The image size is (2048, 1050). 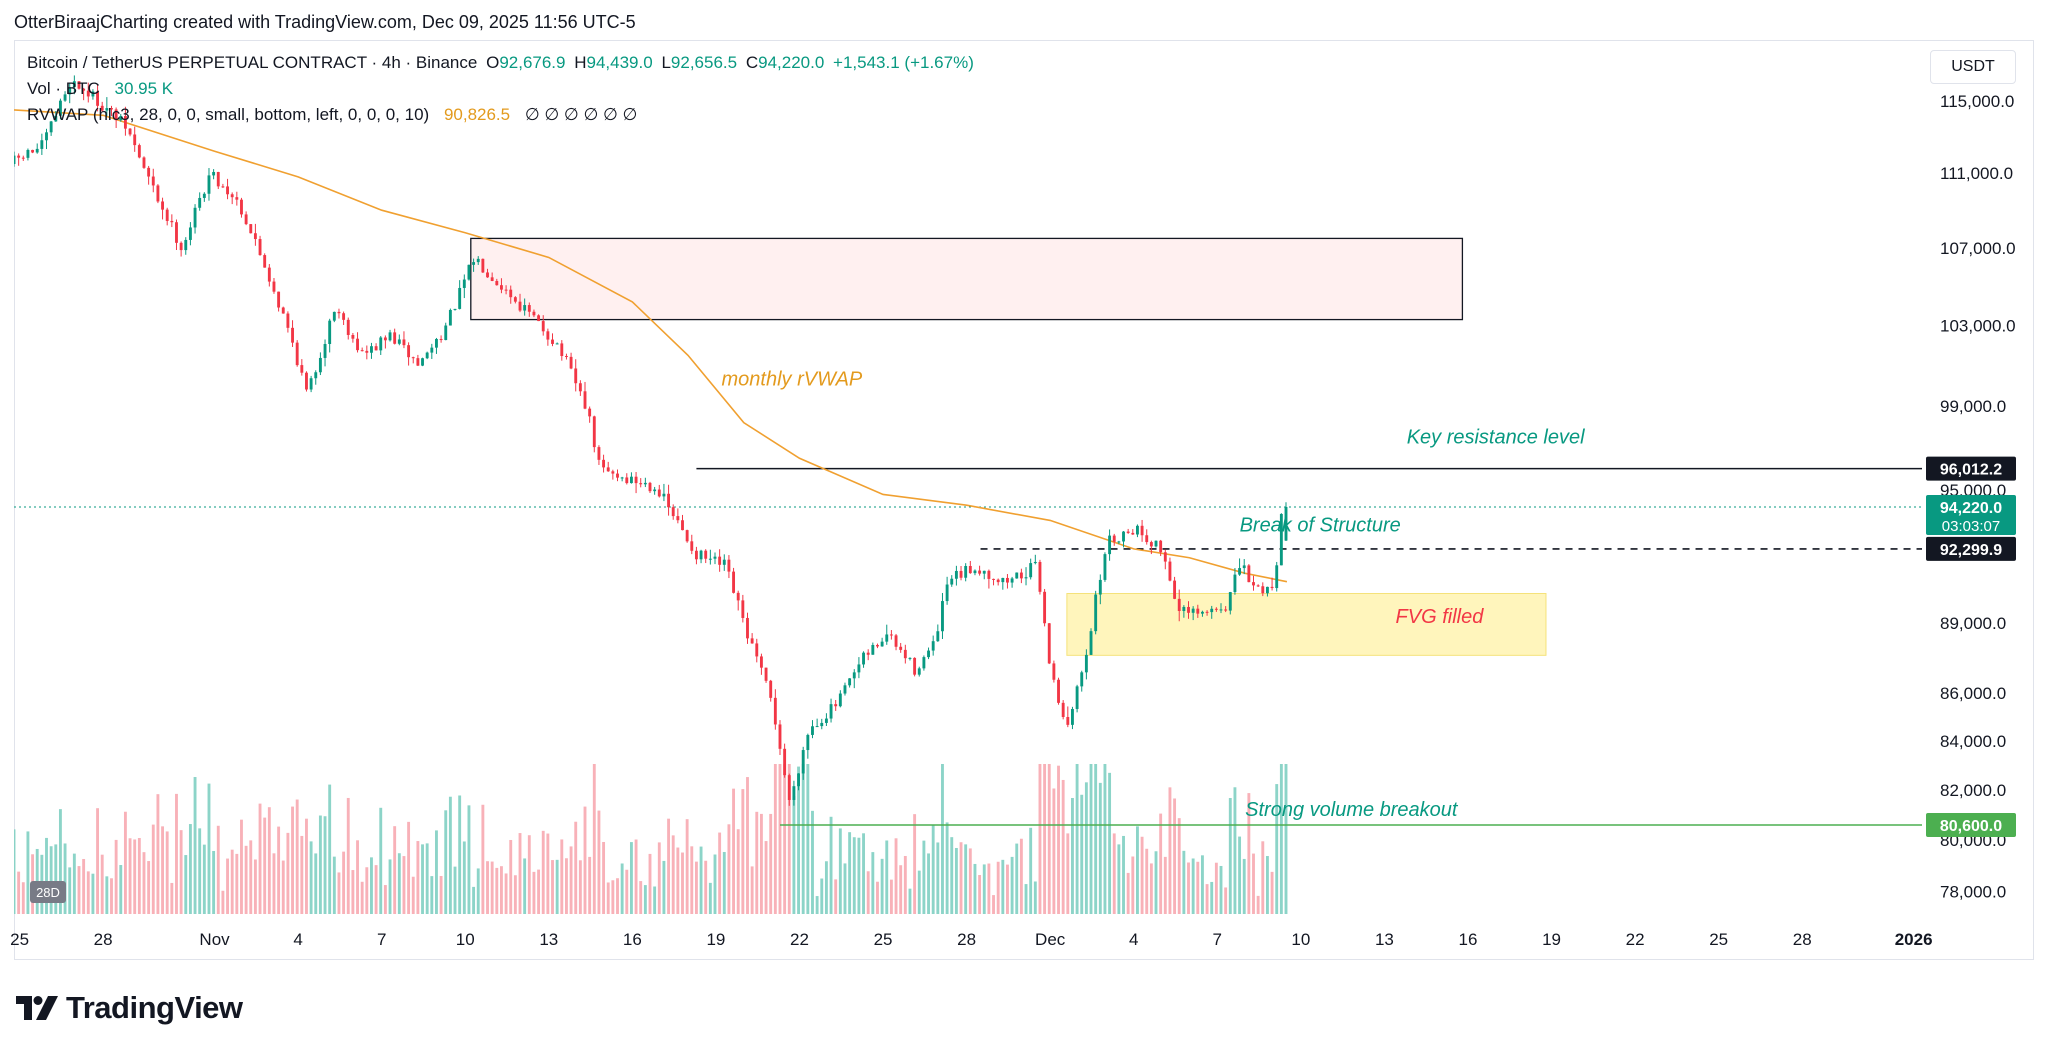 I want to click on price-axis-tick: 89,000.0, so click(x=1973, y=623).